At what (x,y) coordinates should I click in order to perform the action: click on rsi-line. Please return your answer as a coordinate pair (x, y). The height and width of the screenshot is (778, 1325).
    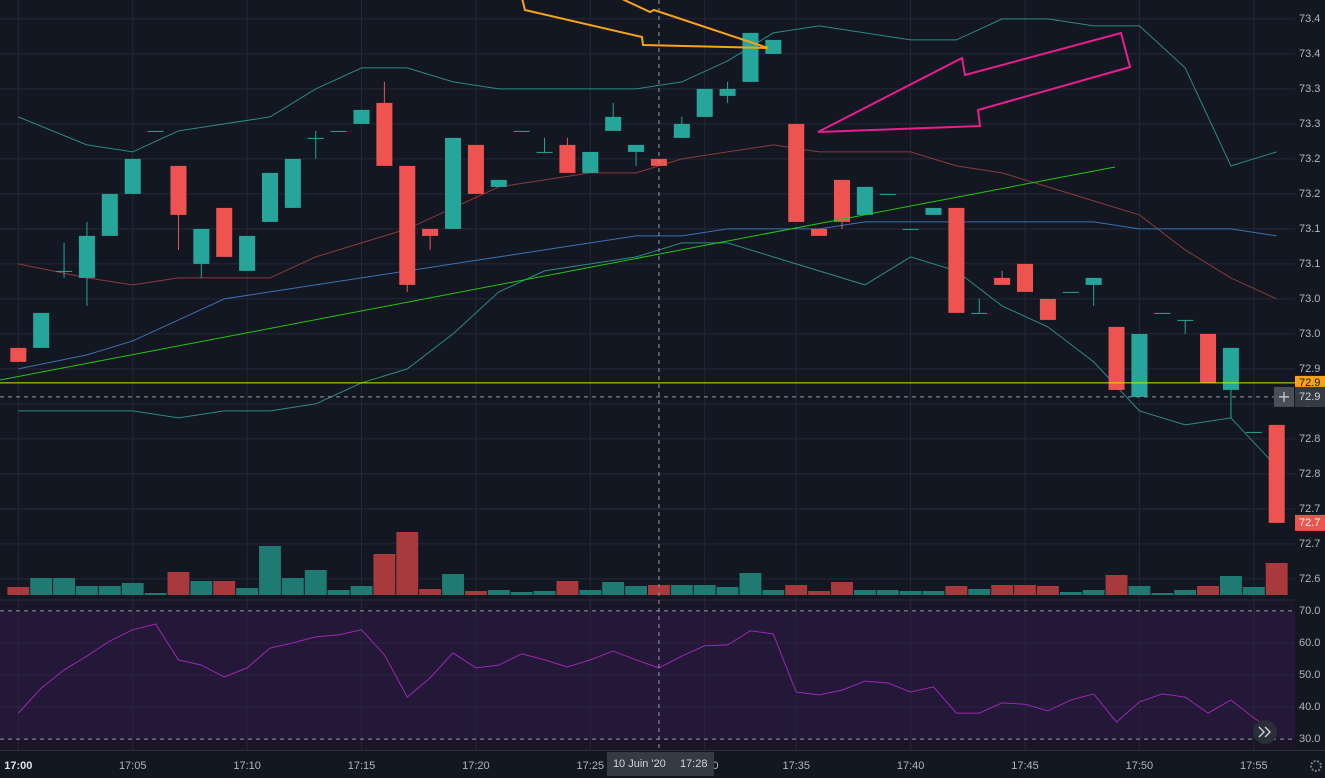
    Looking at the image, I should click on (647, 678).